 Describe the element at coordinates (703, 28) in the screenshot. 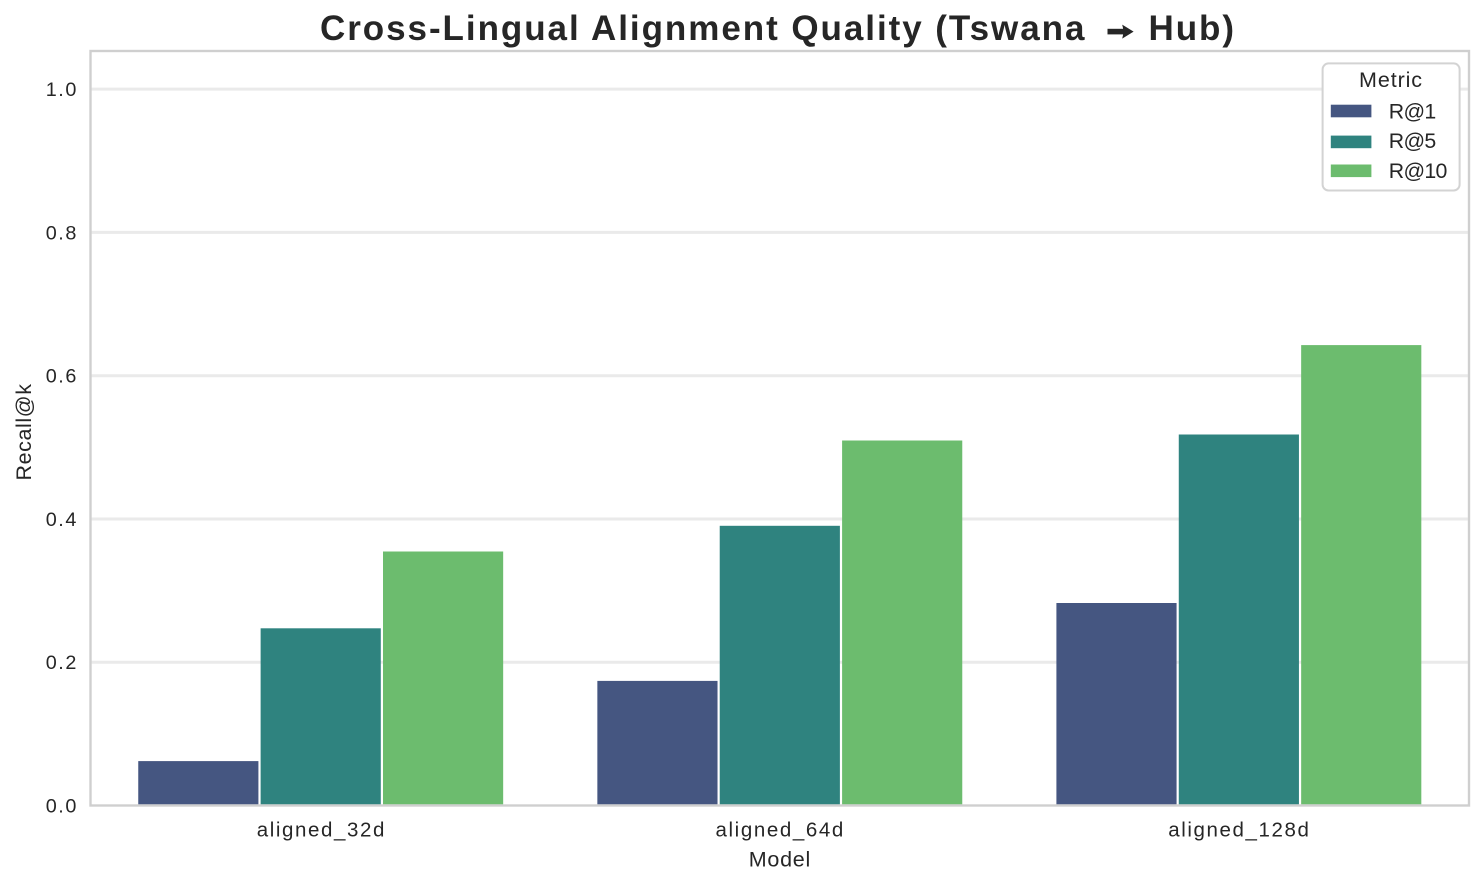

I see `svg-text:Cross-Lingual Alignment Qualit: Cross-Lingual Alignment Quality (Tswana` at that location.